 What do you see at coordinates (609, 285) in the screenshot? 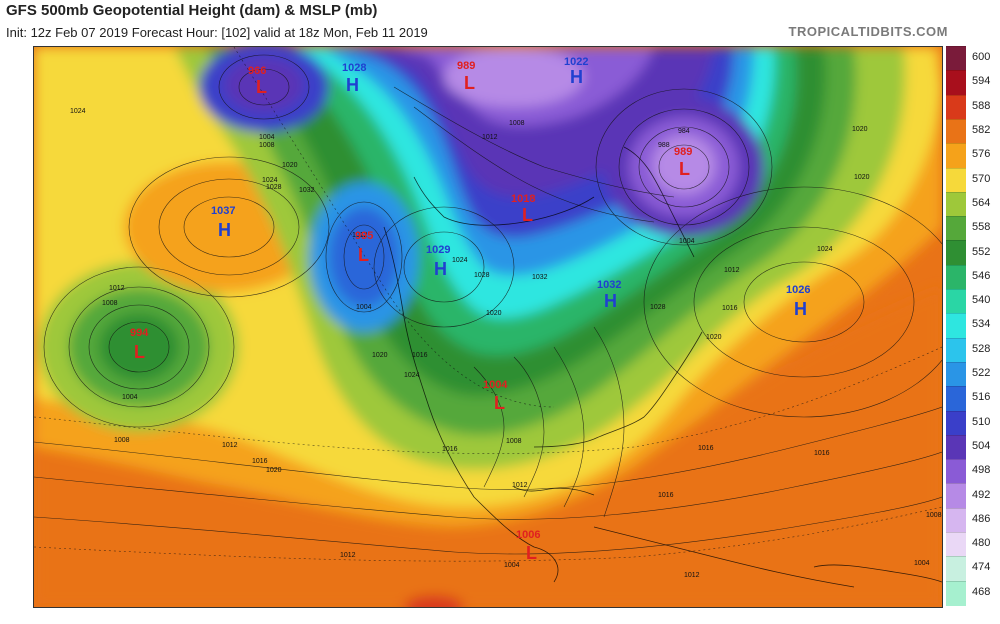
I see `pressure-center-value: 1032` at bounding box center [609, 285].